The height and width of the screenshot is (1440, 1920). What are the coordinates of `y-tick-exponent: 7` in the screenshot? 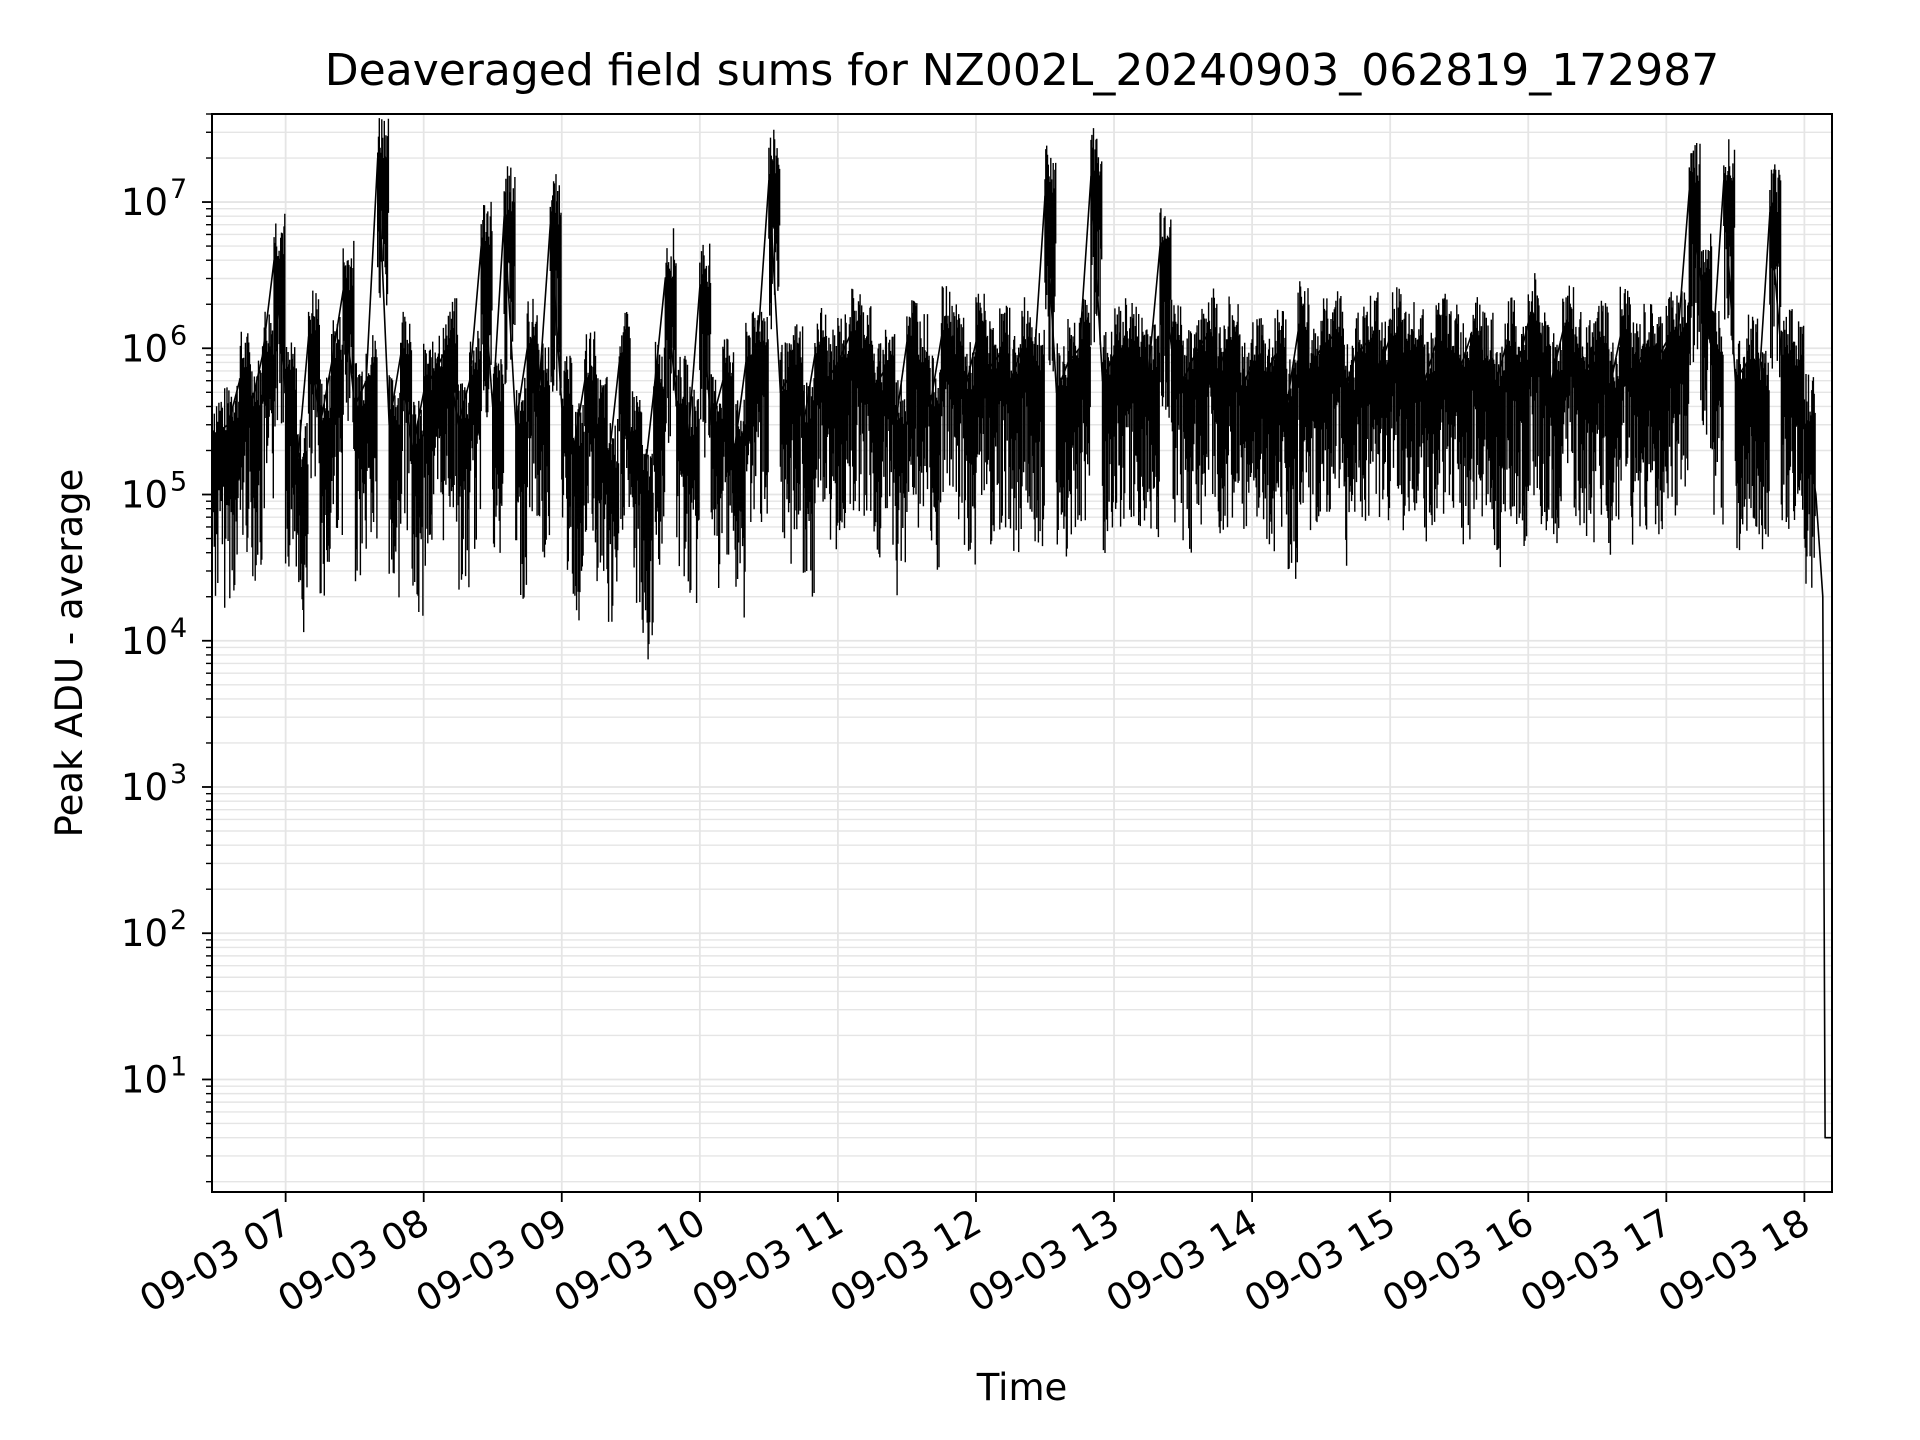 It's located at (178, 189).